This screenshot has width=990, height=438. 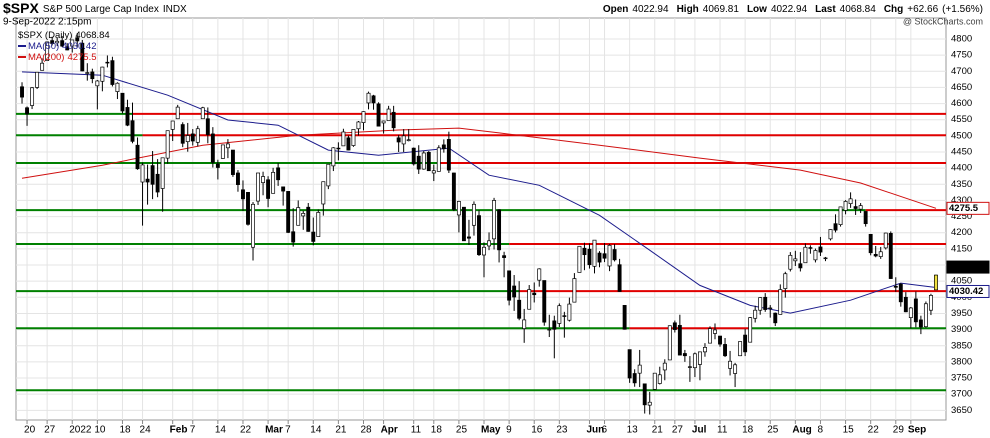 What do you see at coordinates (961, 135) in the screenshot?
I see `y-tick-label: 4500` at bounding box center [961, 135].